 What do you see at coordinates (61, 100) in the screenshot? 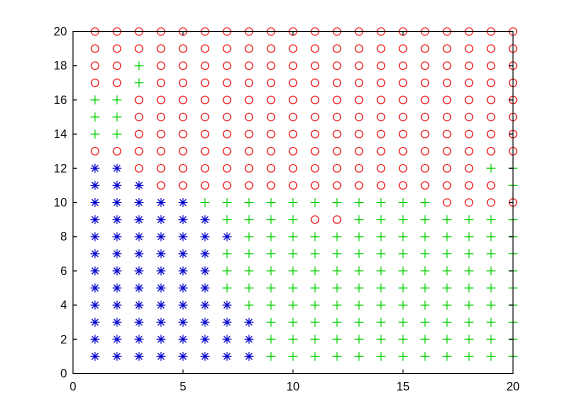
I see `y-tick-label: 16` at bounding box center [61, 100].